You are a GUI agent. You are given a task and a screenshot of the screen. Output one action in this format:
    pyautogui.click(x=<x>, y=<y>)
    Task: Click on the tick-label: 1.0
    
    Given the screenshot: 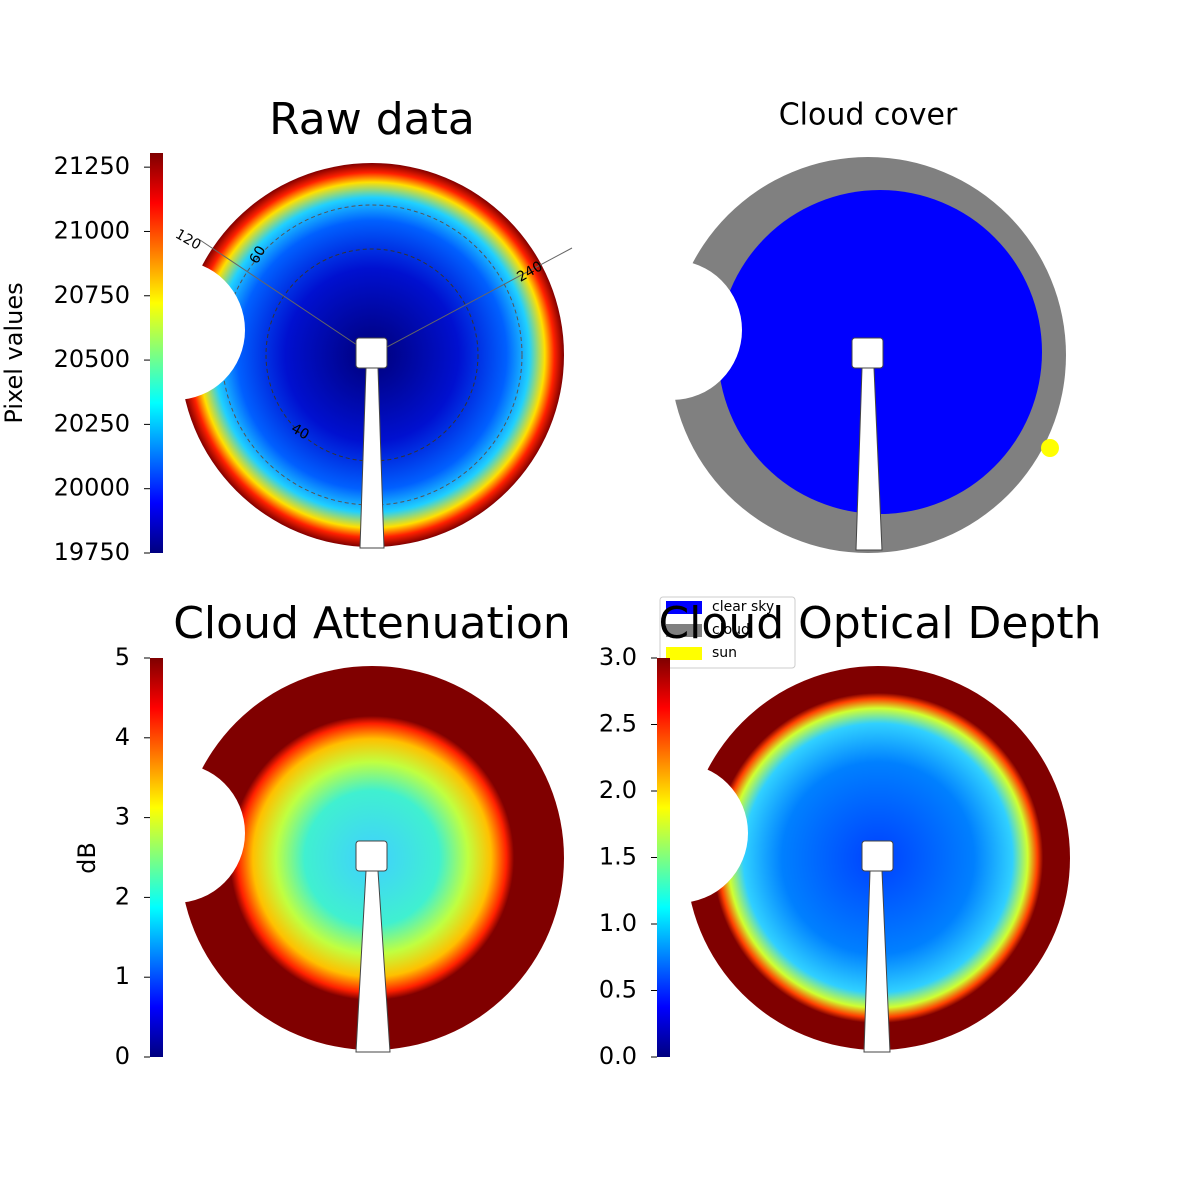 What is the action you would take?
    pyautogui.click(x=618, y=923)
    